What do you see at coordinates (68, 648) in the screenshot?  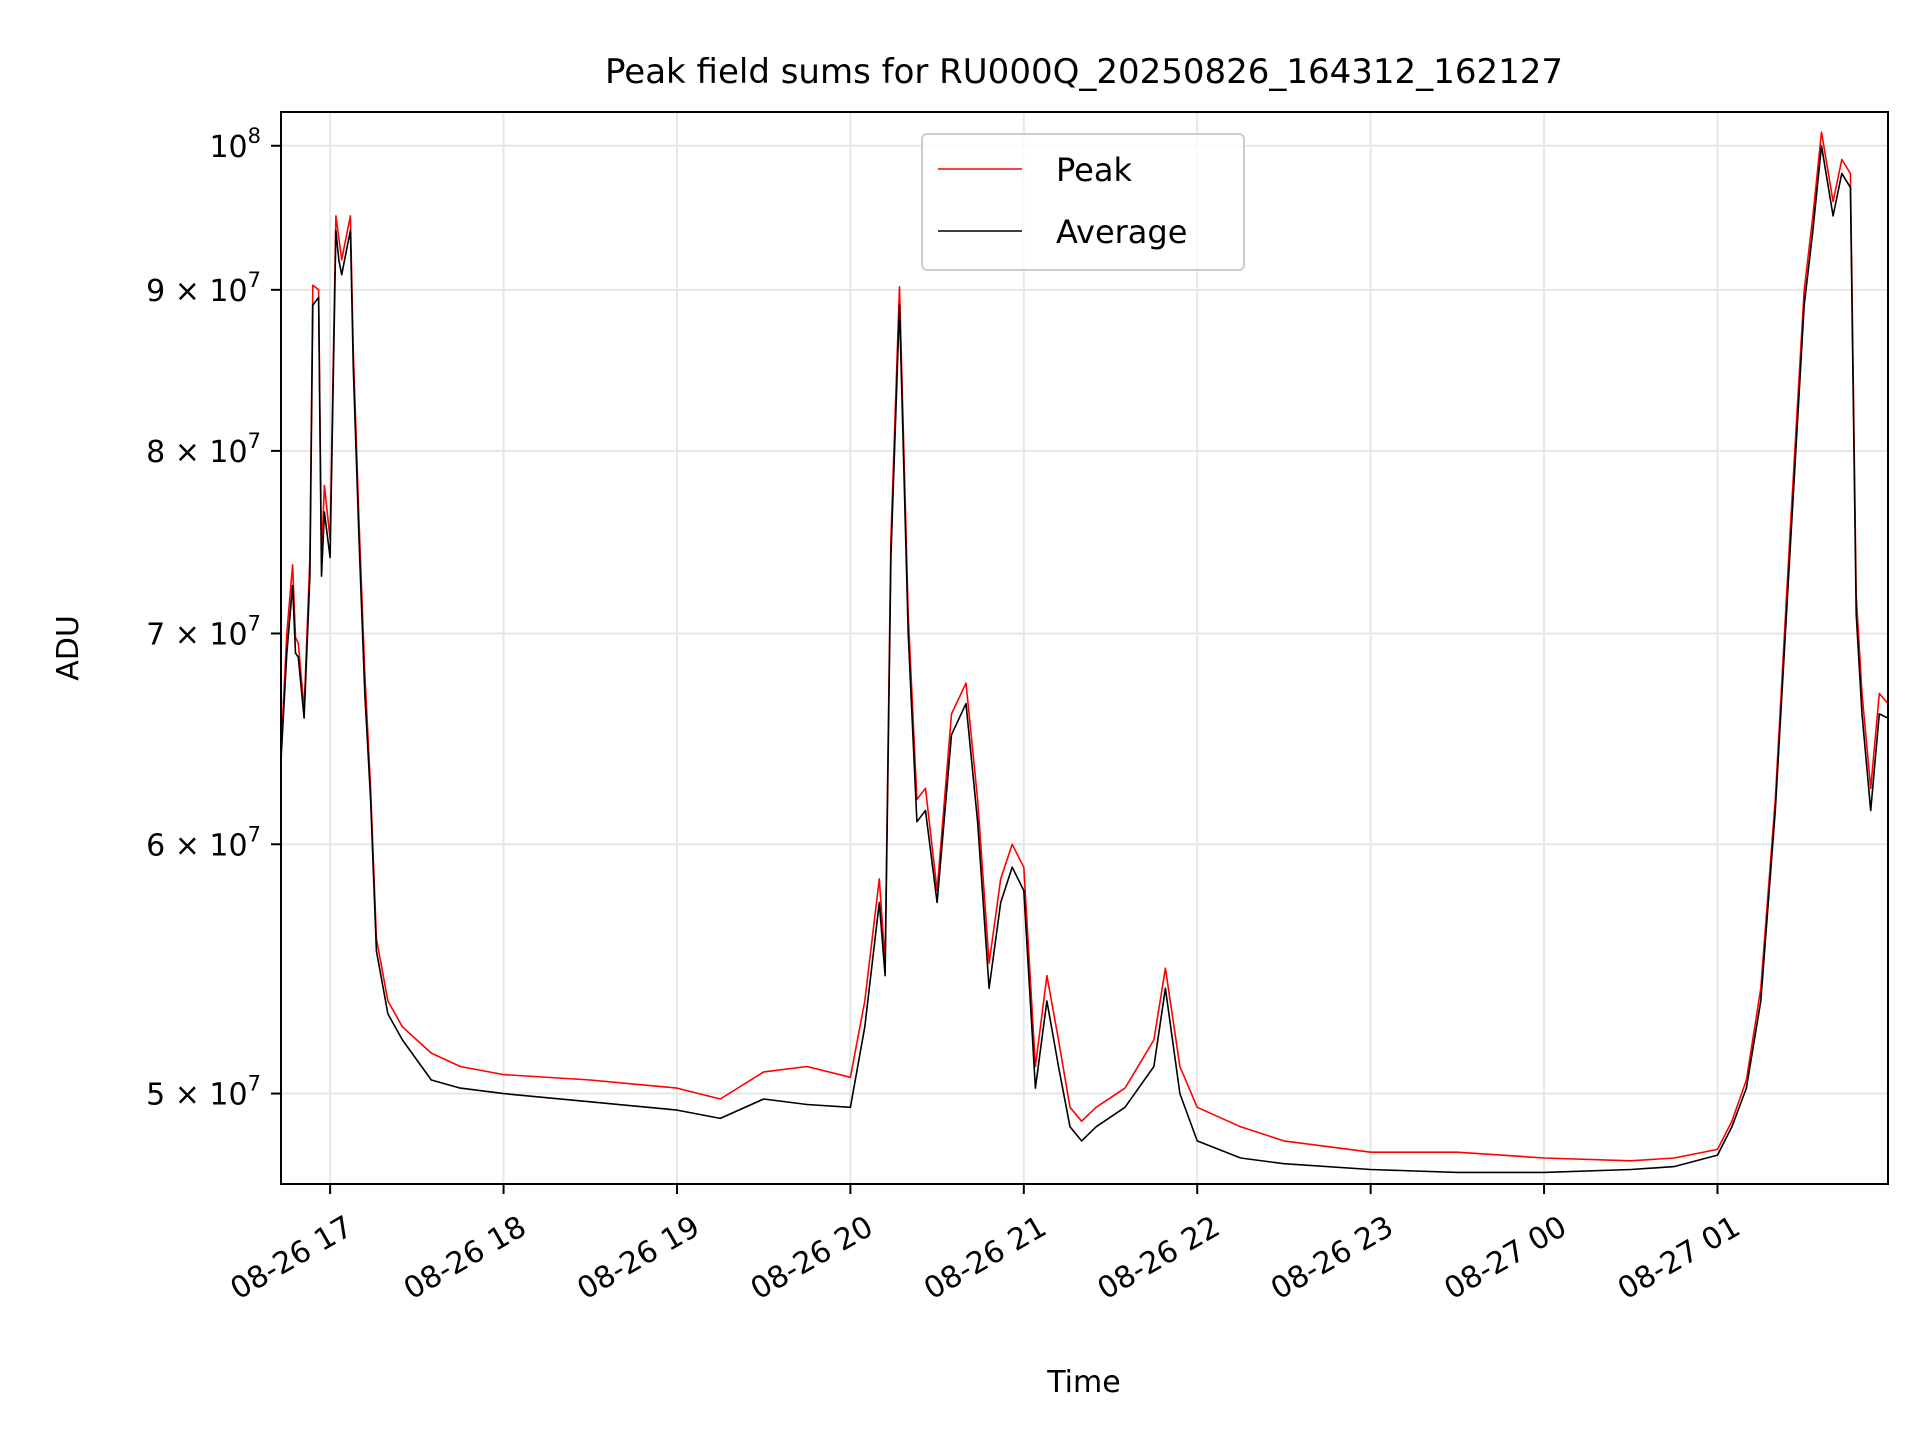 I see `y-axis-label: ADU` at bounding box center [68, 648].